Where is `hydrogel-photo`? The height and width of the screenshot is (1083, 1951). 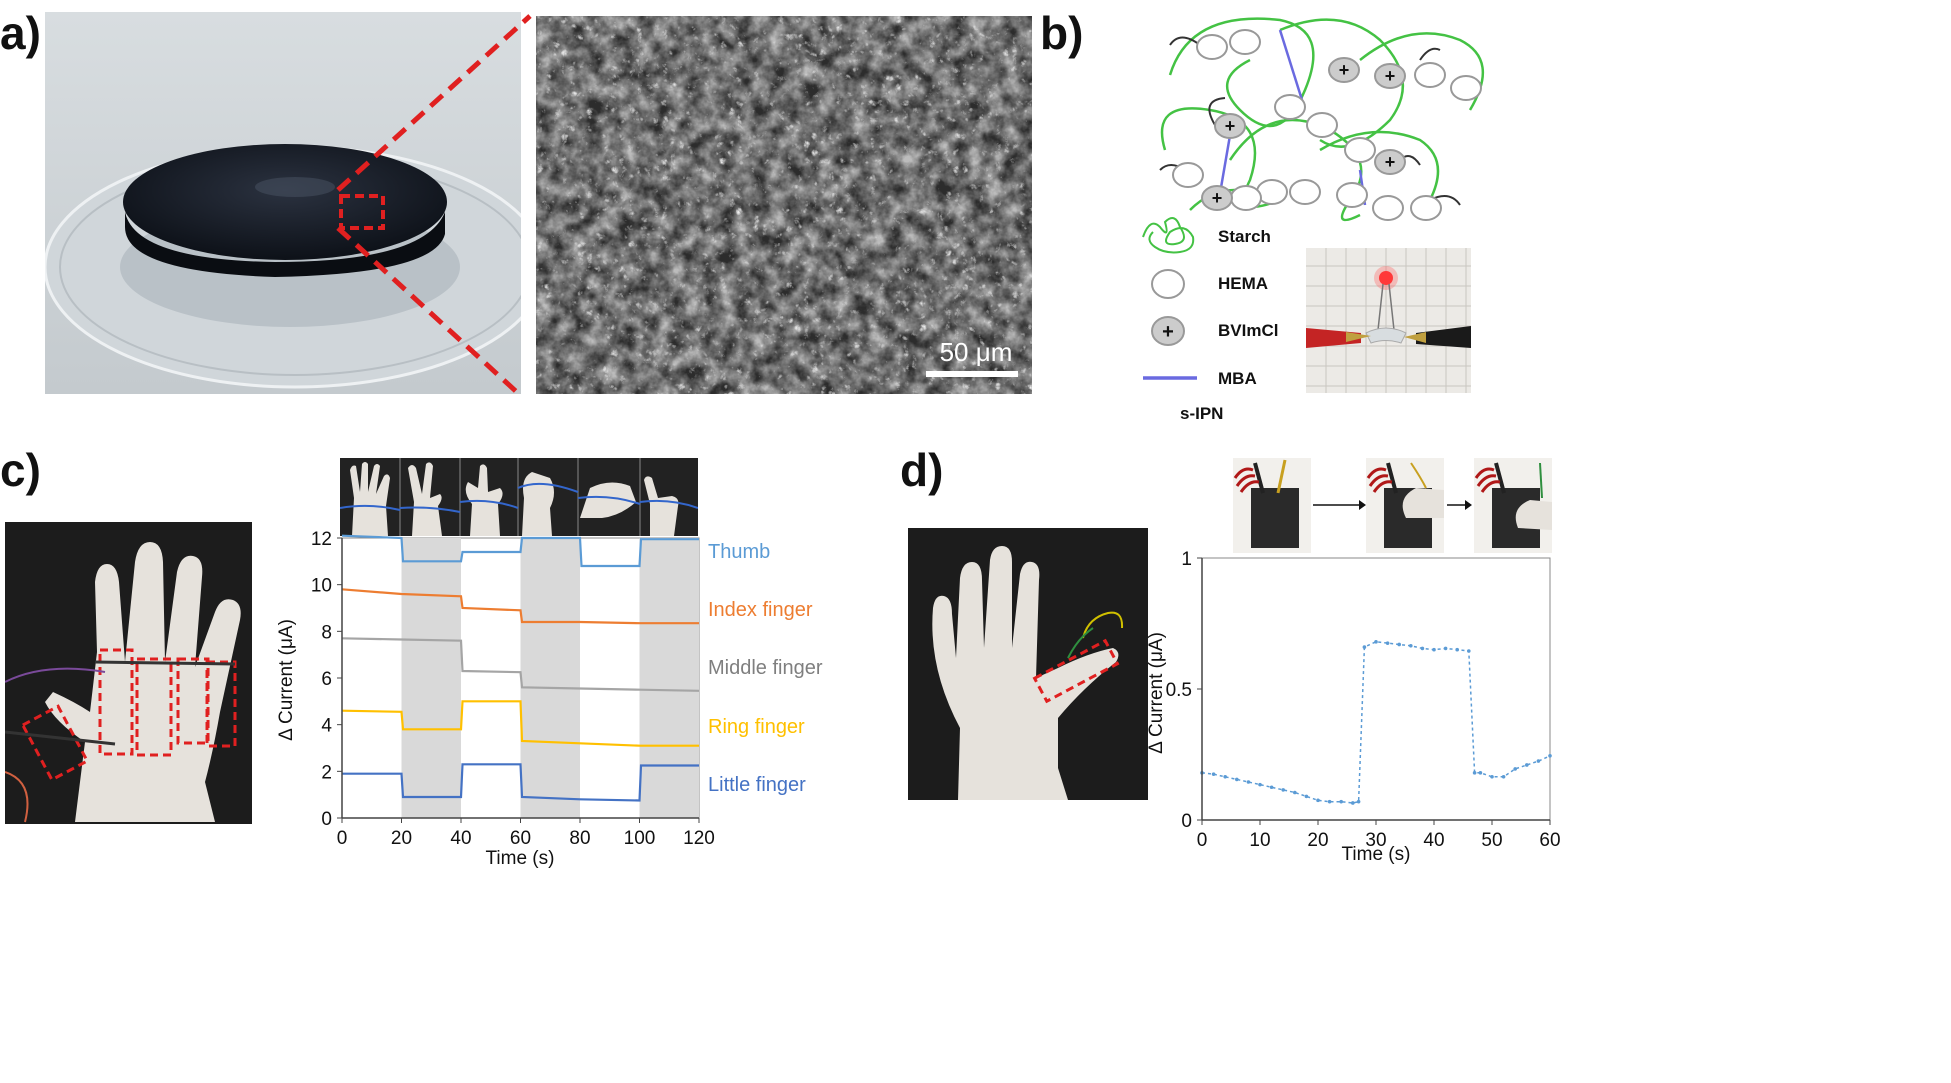
hydrogel-photo is located at coordinates (283, 203).